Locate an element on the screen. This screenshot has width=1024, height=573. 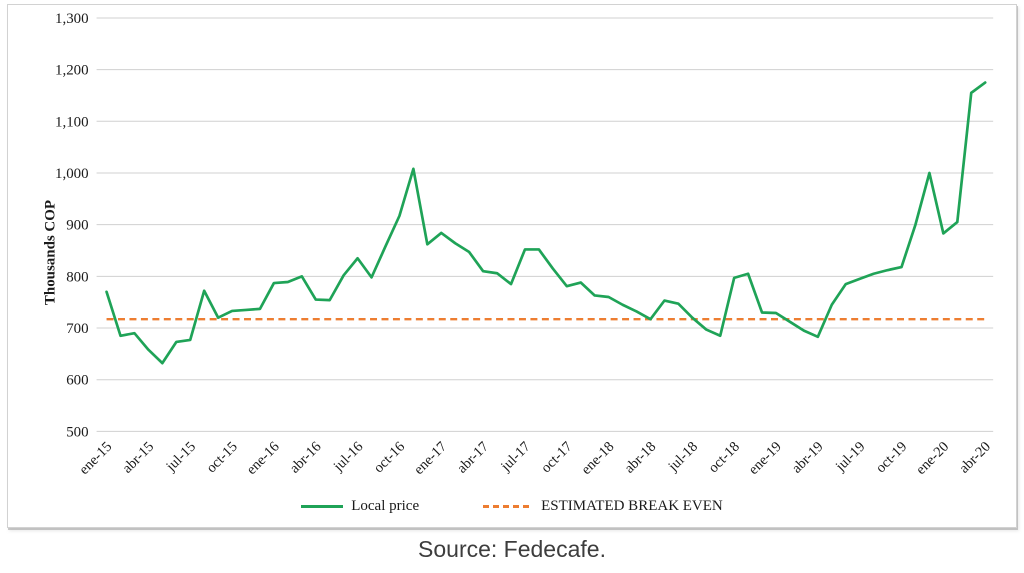
y-tick-label: 1,200 is located at coordinates (72, 71).